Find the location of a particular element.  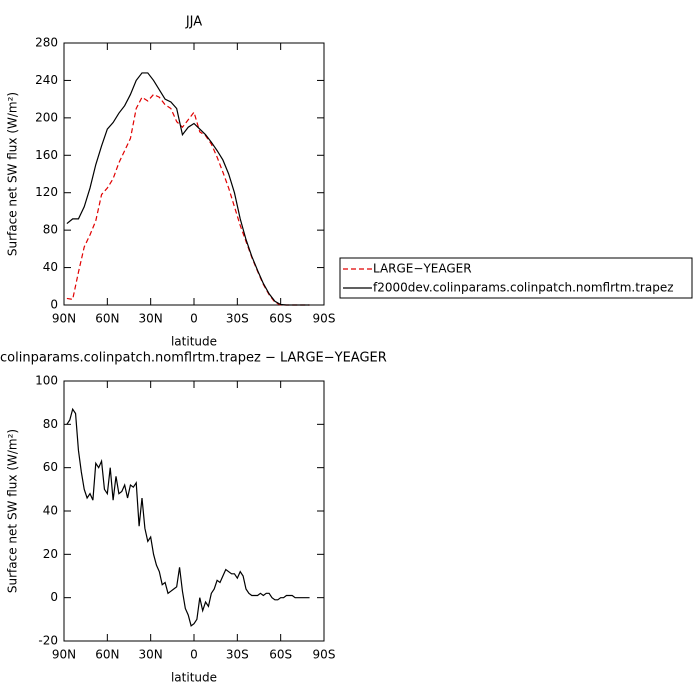

y-tick-label: 280 is located at coordinates (46, 43).